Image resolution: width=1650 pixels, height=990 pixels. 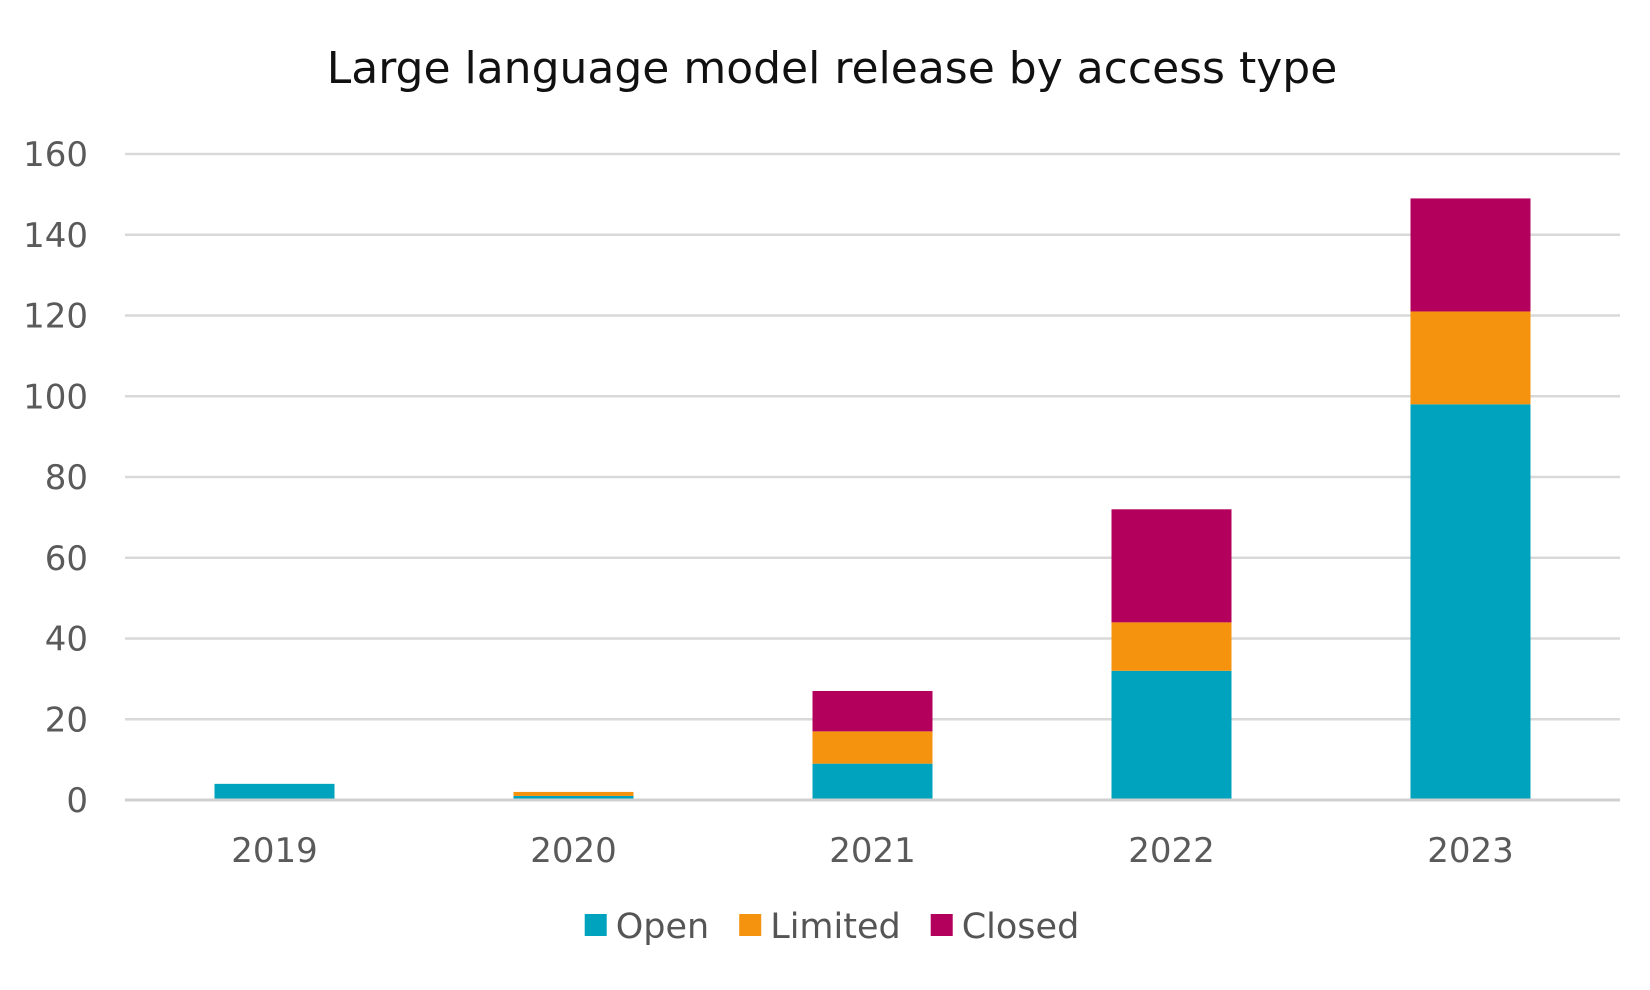 What do you see at coordinates (872, 747) in the screenshot?
I see `bar-limited-2021` at bounding box center [872, 747].